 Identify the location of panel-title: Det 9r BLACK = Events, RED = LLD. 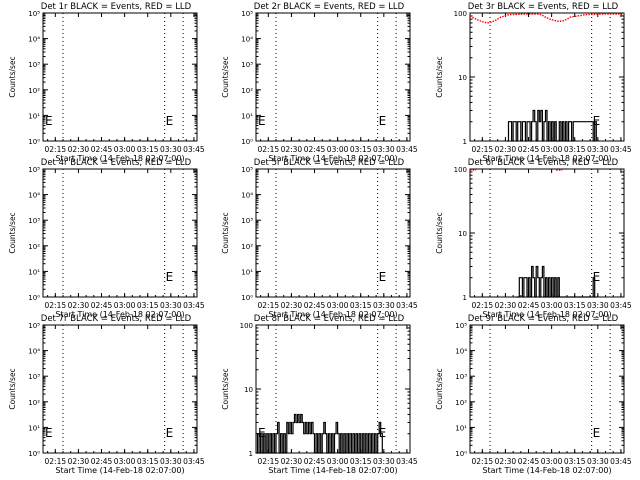
(543, 319).